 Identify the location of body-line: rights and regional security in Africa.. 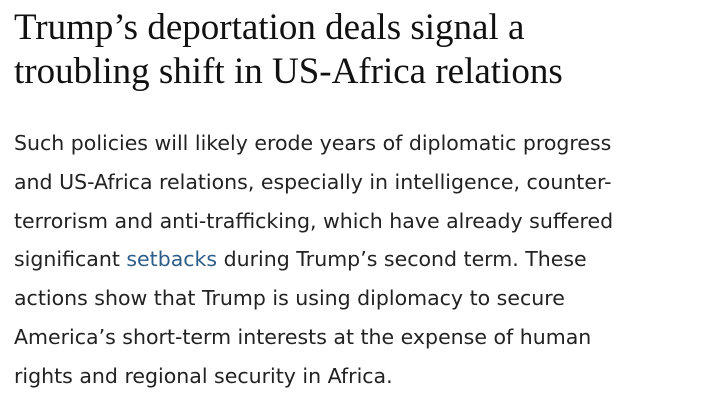
(203, 375).